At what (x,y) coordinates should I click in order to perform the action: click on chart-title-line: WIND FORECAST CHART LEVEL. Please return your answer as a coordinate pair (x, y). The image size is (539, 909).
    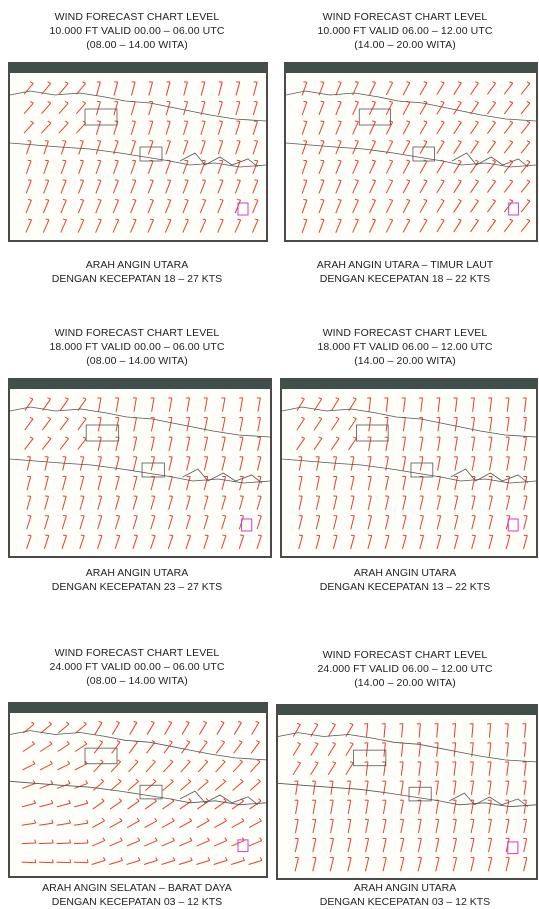
    Looking at the image, I should click on (405, 17).